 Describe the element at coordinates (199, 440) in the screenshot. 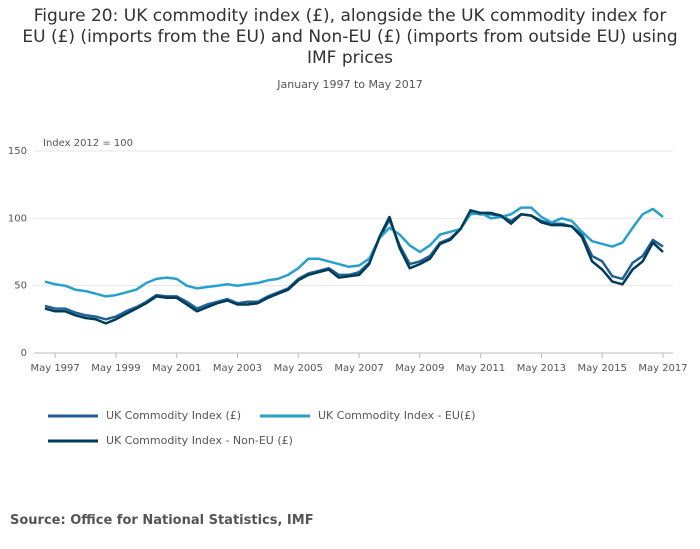

I see `legend-label: UK Commodity Index - Non-EU (£)` at that location.